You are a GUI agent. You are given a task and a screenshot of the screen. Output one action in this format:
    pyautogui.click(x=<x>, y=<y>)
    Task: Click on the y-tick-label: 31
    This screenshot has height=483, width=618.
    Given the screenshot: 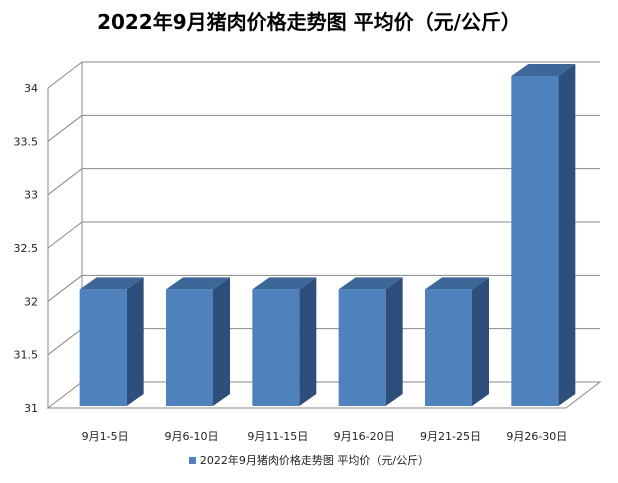 What is the action you would take?
    pyautogui.click(x=31, y=408)
    